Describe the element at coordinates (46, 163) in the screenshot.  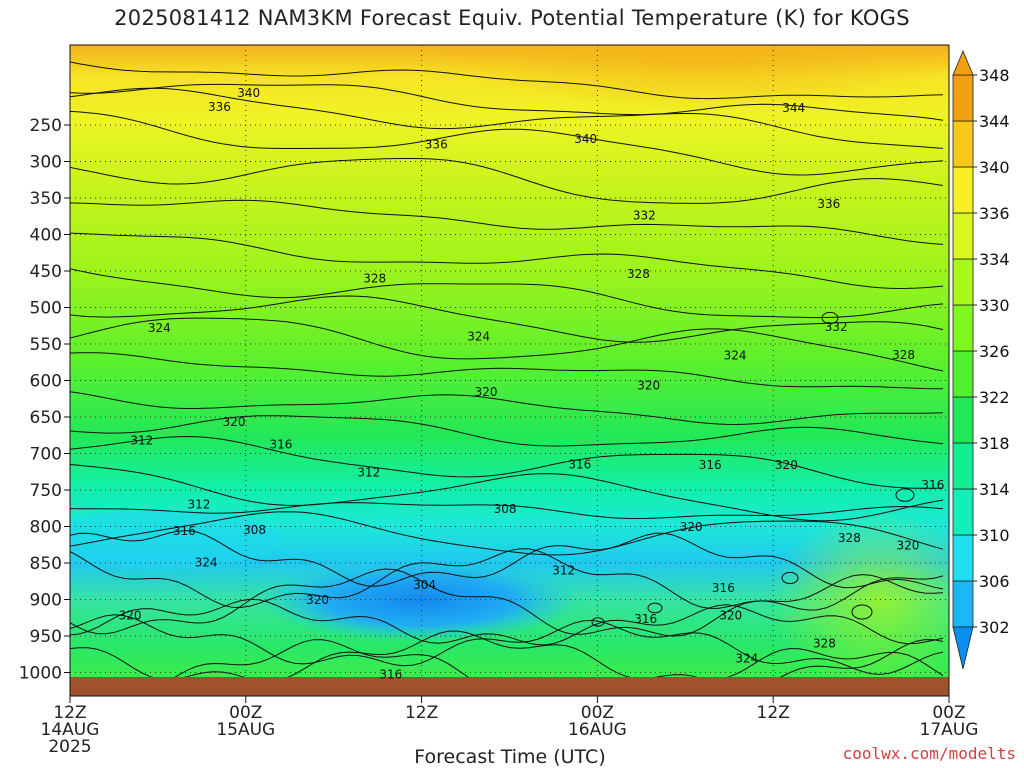
I see `y-tick-label: 300` at that location.